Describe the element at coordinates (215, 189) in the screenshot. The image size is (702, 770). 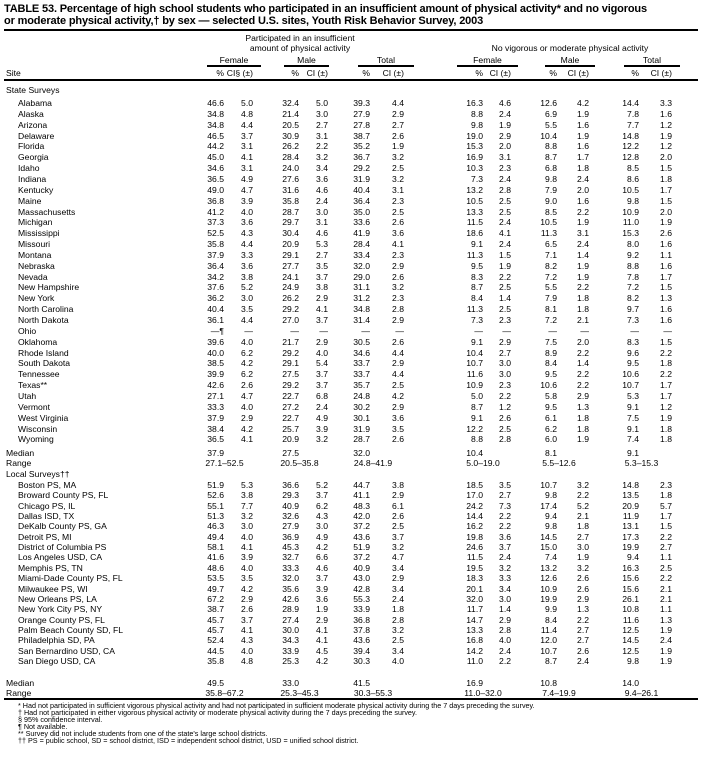
I see `table-cell: 49.0` at that location.